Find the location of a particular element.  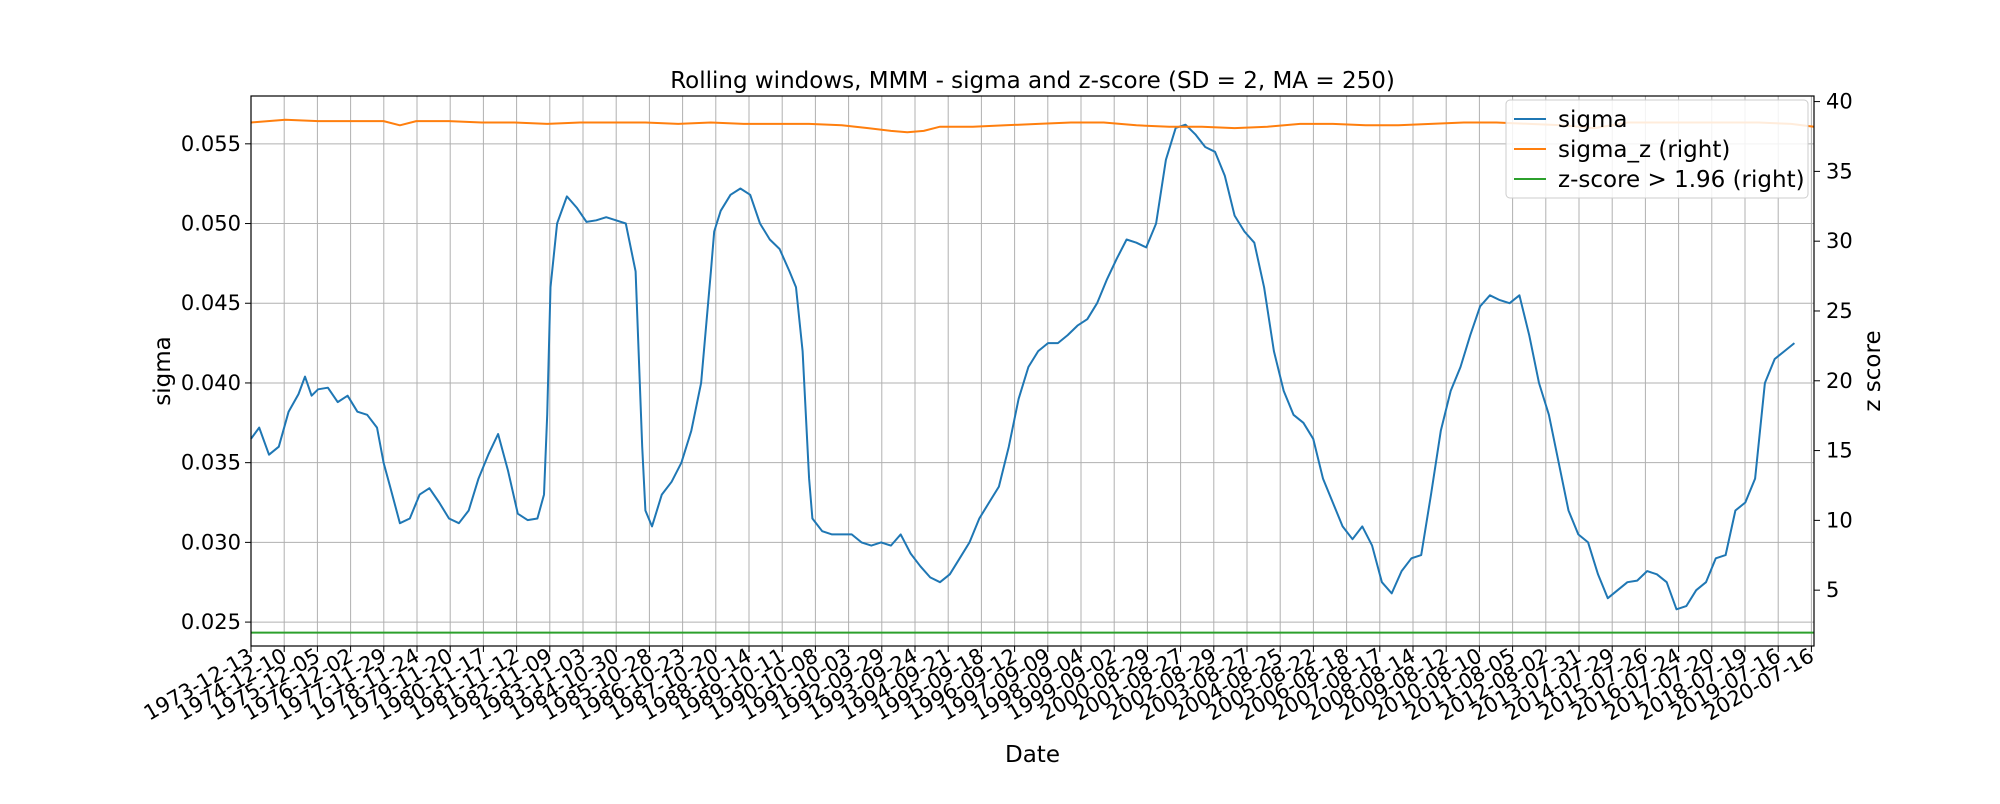

y-tick-label-right: 25 is located at coordinates (1839, 311).